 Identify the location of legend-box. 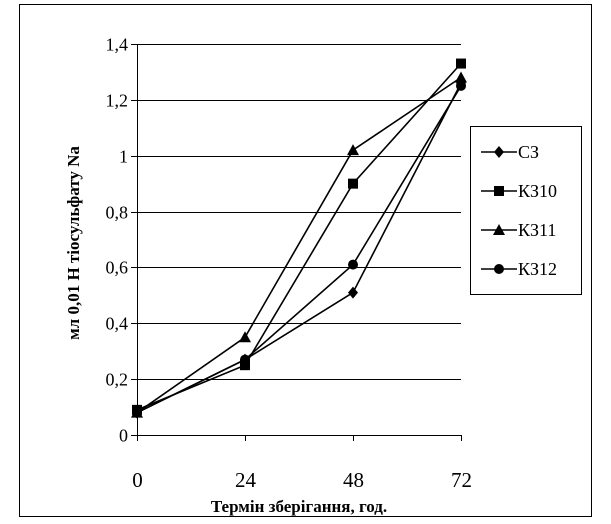
(526, 210).